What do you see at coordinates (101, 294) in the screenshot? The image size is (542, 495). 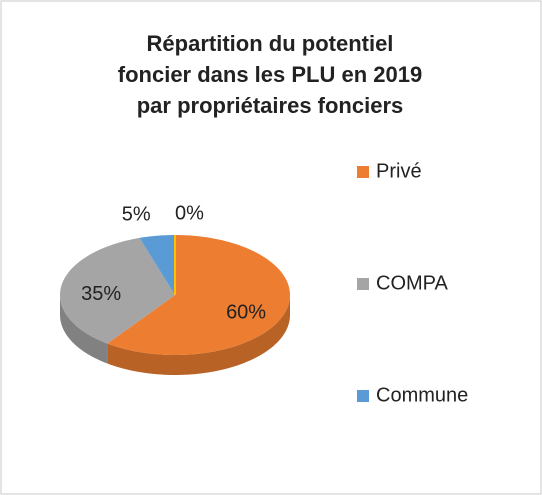 I see `data-label: 35%` at bounding box center [101, 294].